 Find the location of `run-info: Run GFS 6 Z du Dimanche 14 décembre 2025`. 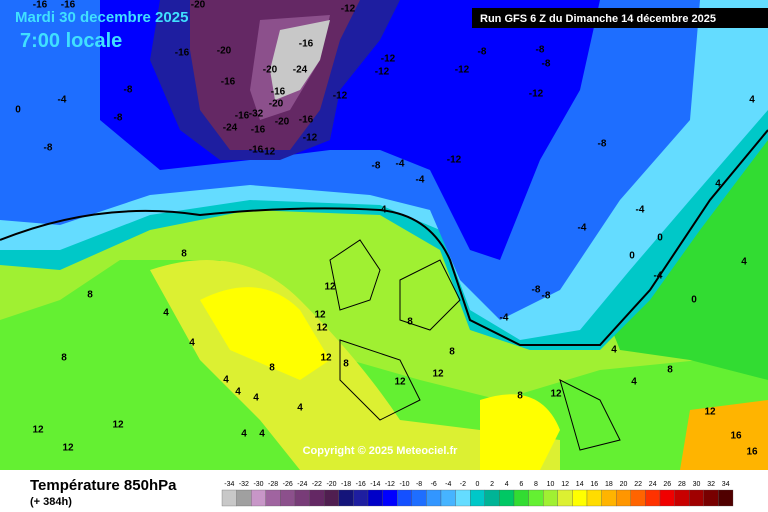

run-info: Run GFS 6 Z du Dimanche 14 décembre 2025 is located at coordinates (598, 19).